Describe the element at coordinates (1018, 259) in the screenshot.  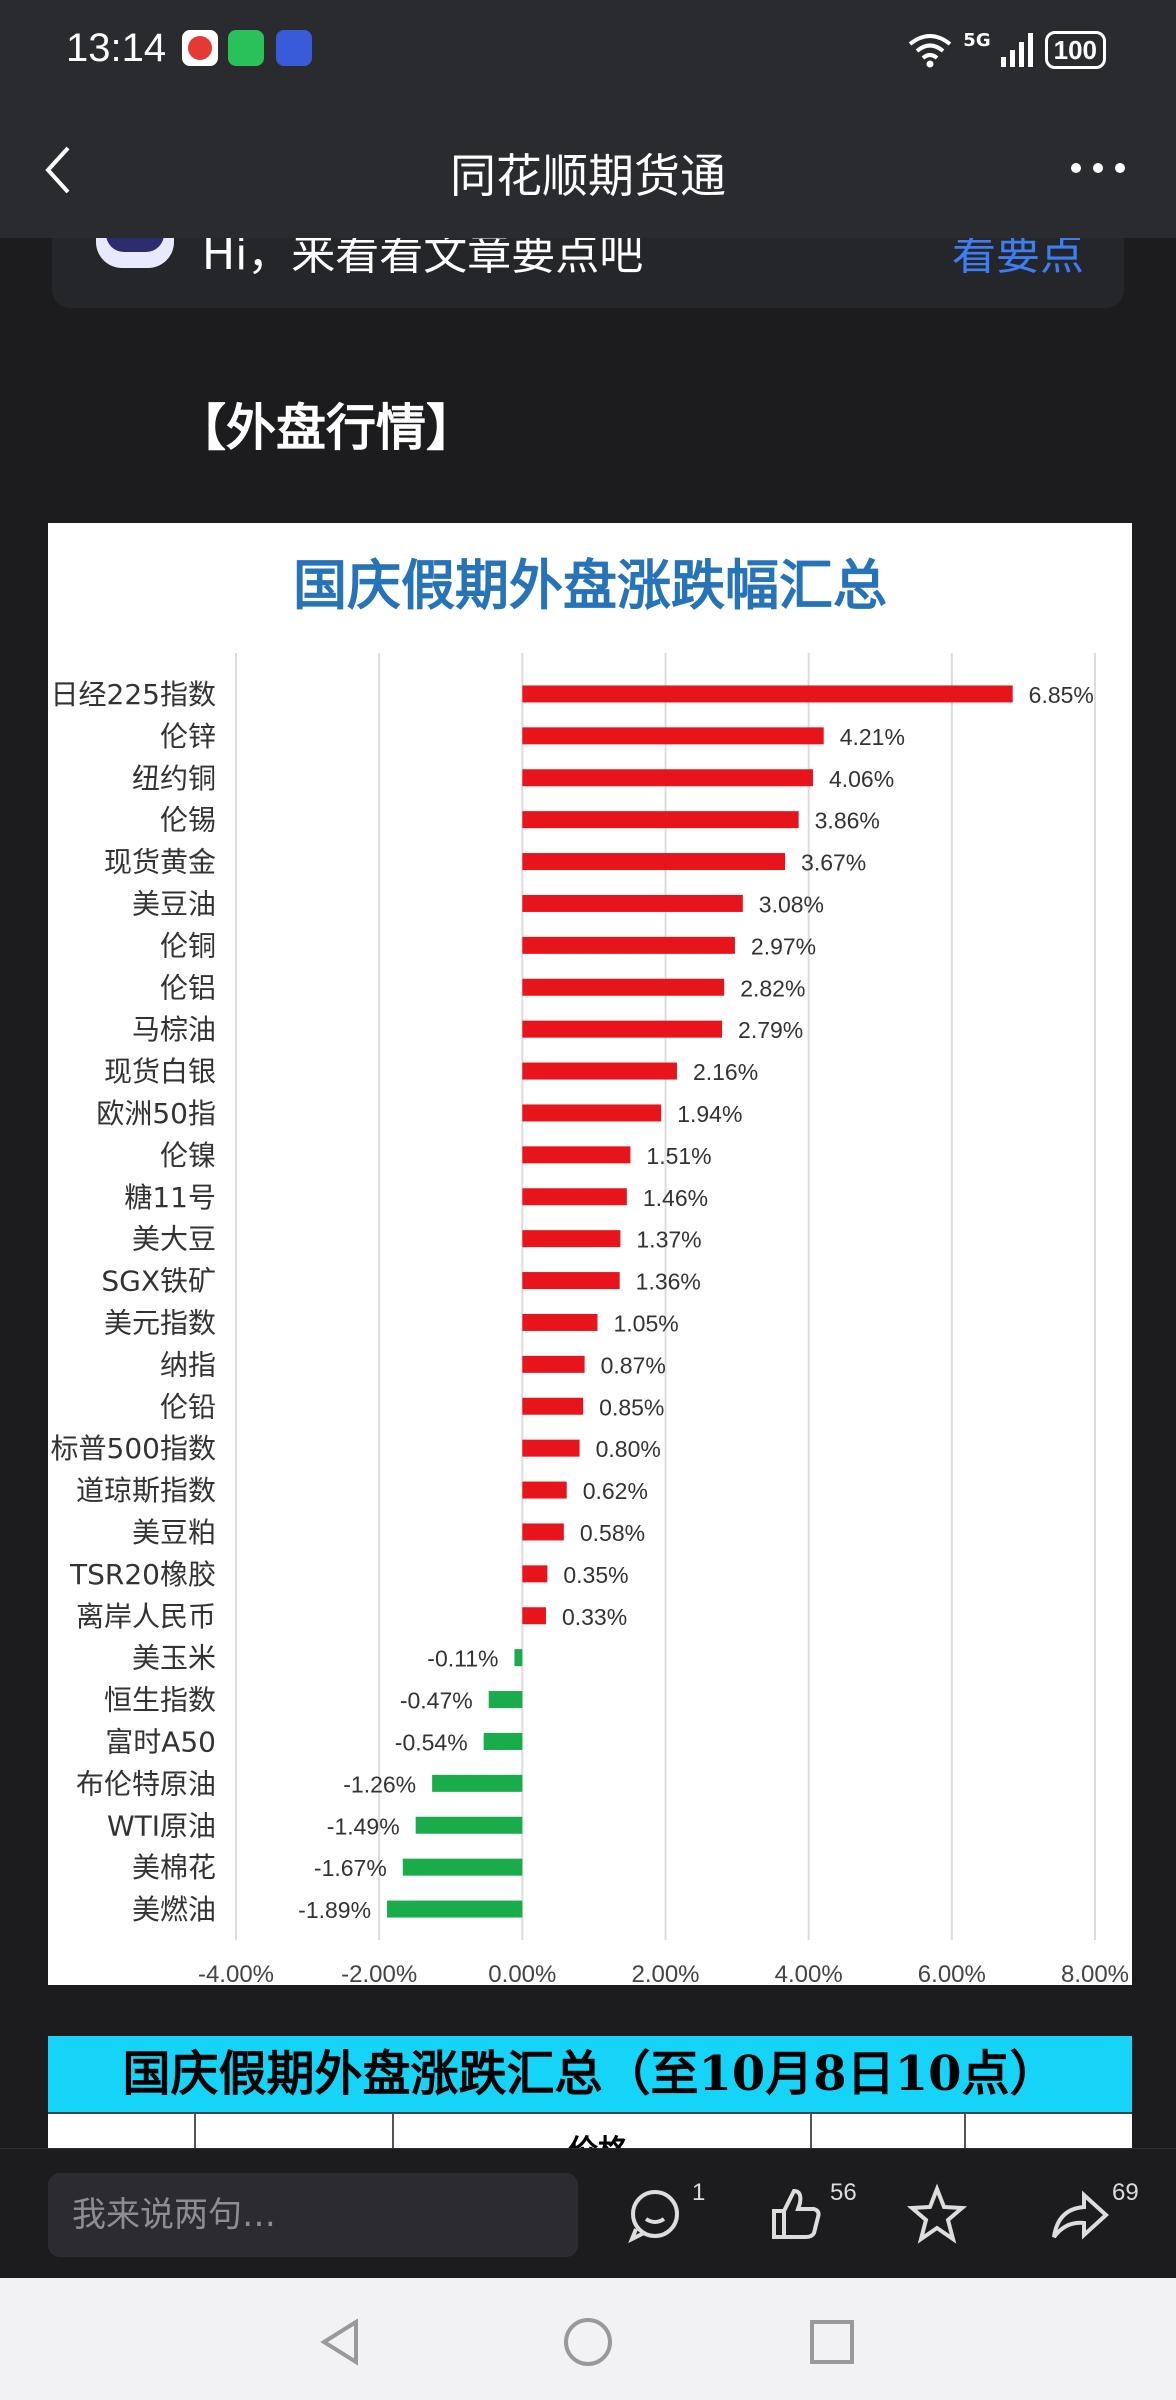
I see `view-key-points-link: 看要点` at that location.